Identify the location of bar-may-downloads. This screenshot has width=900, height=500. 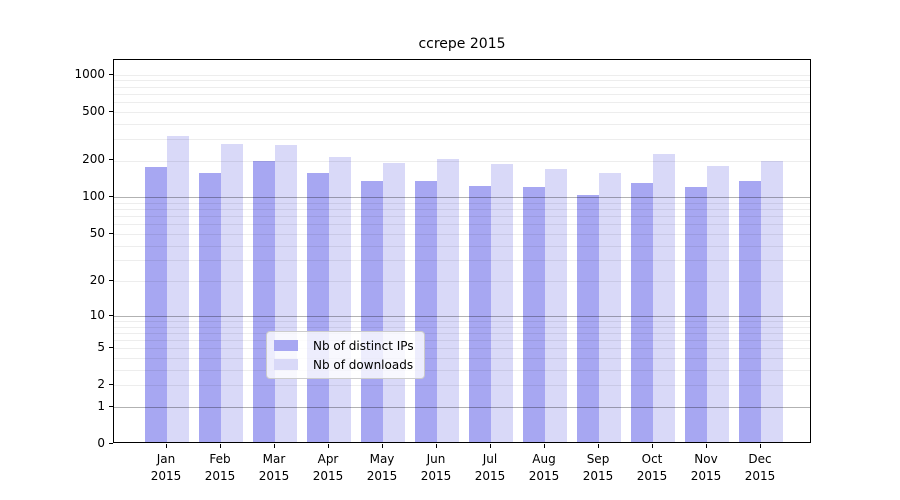
(394, 302).